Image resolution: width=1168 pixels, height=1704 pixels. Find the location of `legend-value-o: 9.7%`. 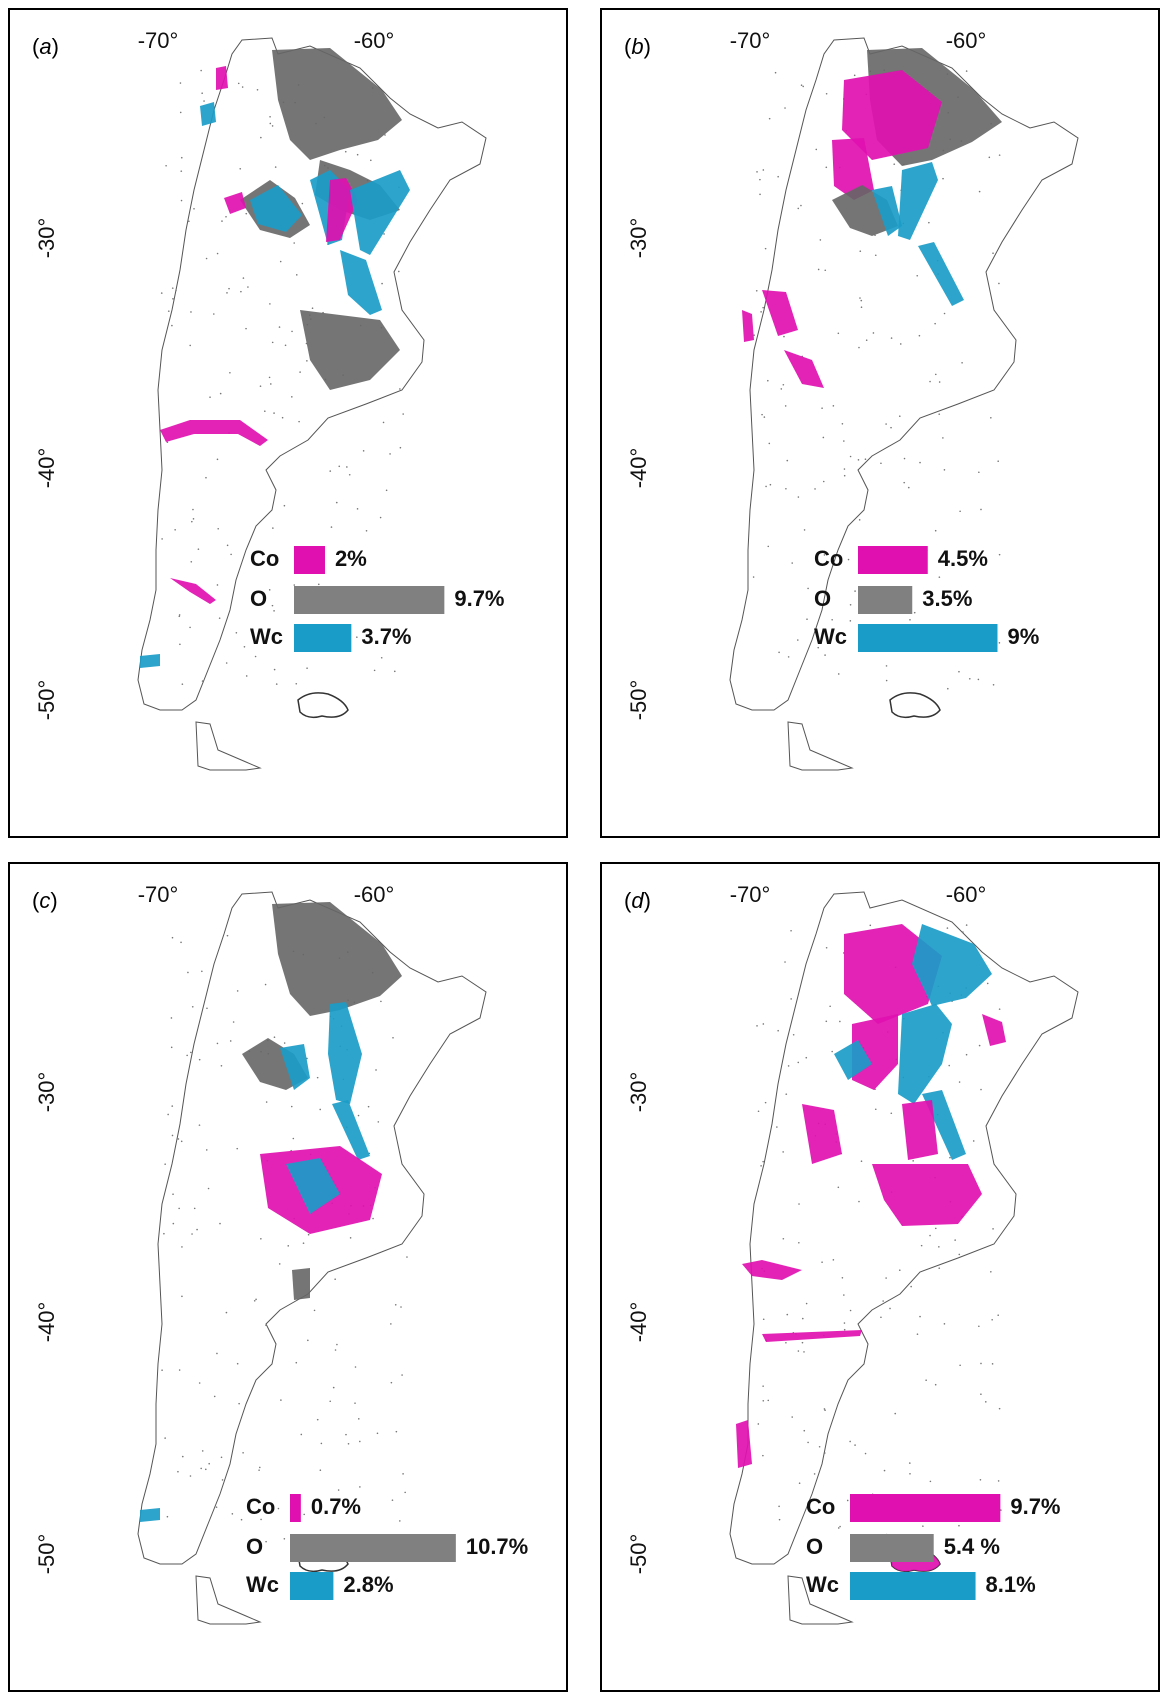

legend-value-o: 9.7% is located at coordinates (479, 598).